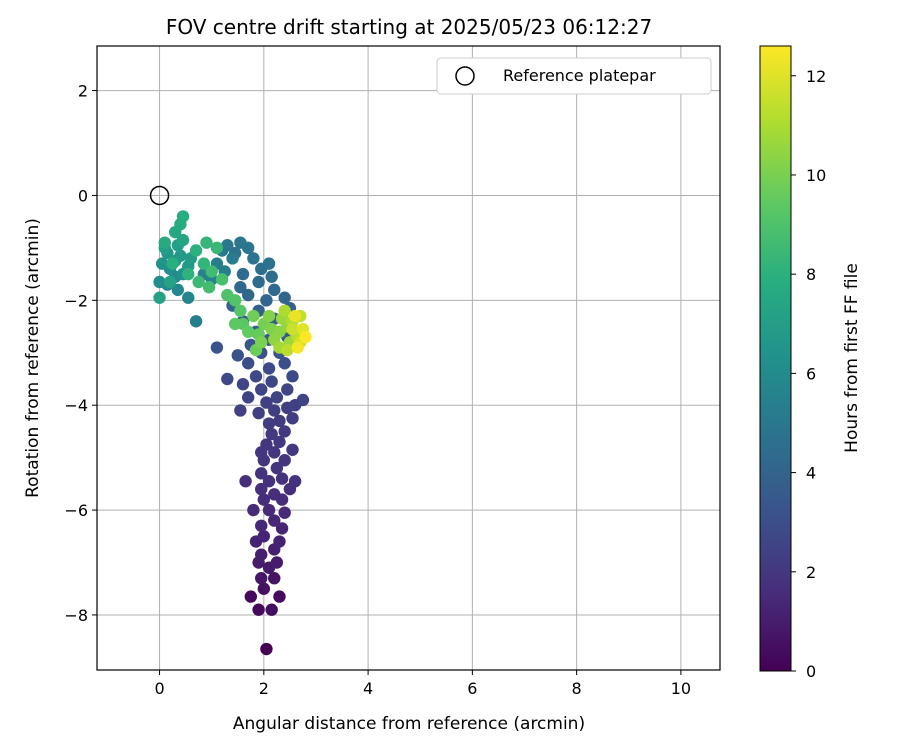 This screenshot has height=750, width=900. What do you see at coordinates (368, 688) in the screenshot?
I see `x-tick-label: 4` at bounding box center [368, 688].